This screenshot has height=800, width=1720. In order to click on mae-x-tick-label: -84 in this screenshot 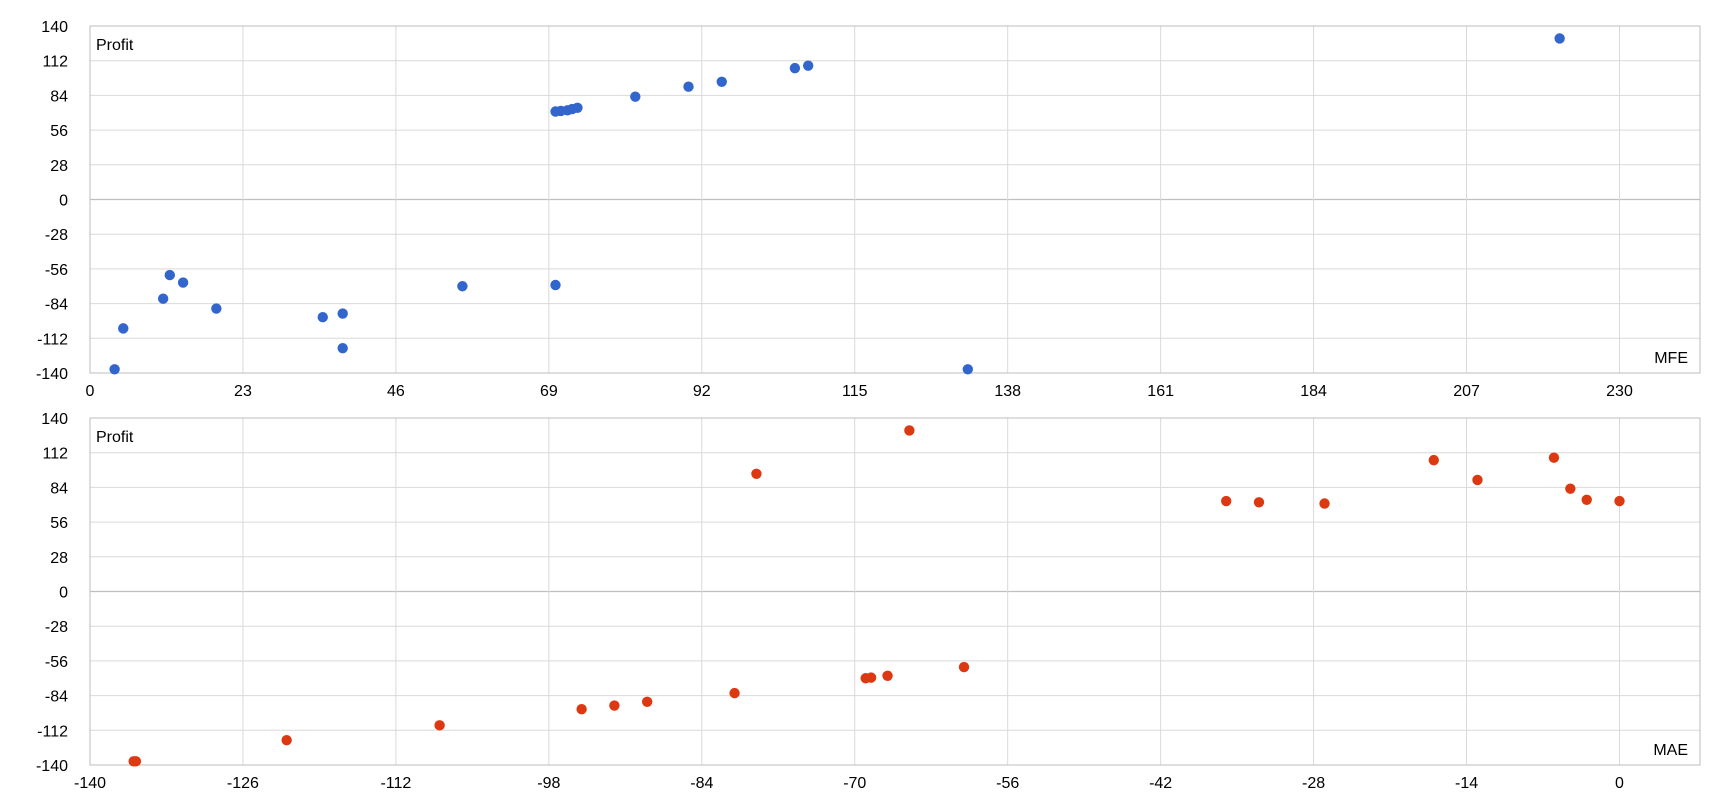, I will do `click(701, 783)`.